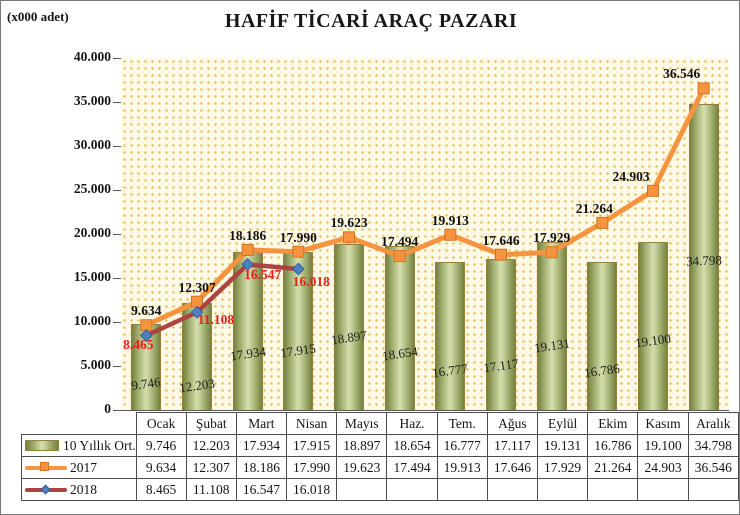 This screenshot has height=515, width=740. I want to click on legend-key-cell: 2017, so click(79, 467).